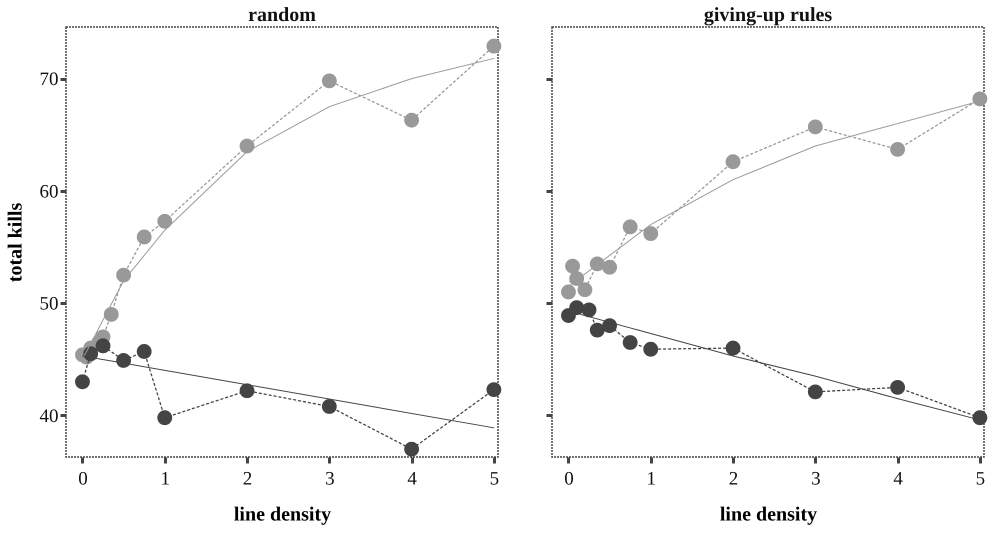  Describe the element at coordinates (49, 304) in the screenshot. I see `y-tick-label: 50` at that location.